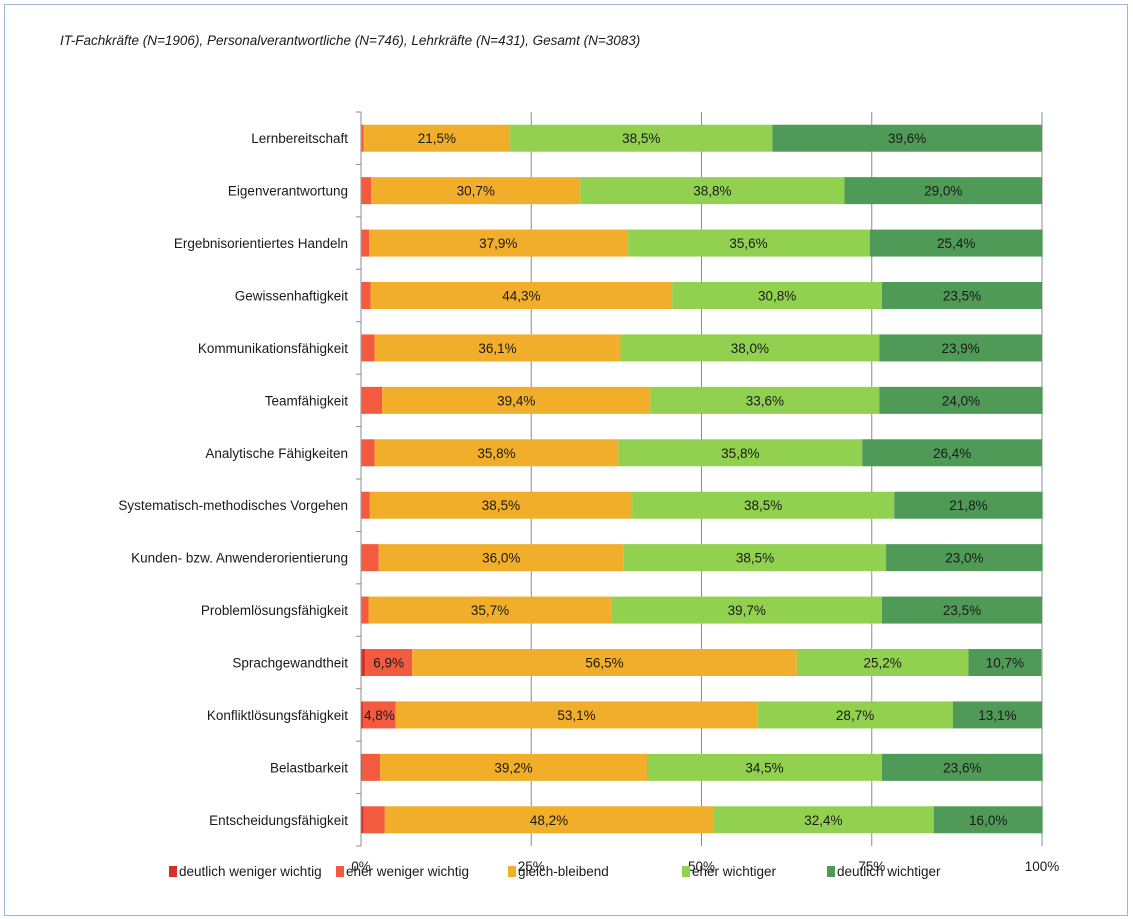  I want to click on data-label: 44,3%, so click(521, 296).